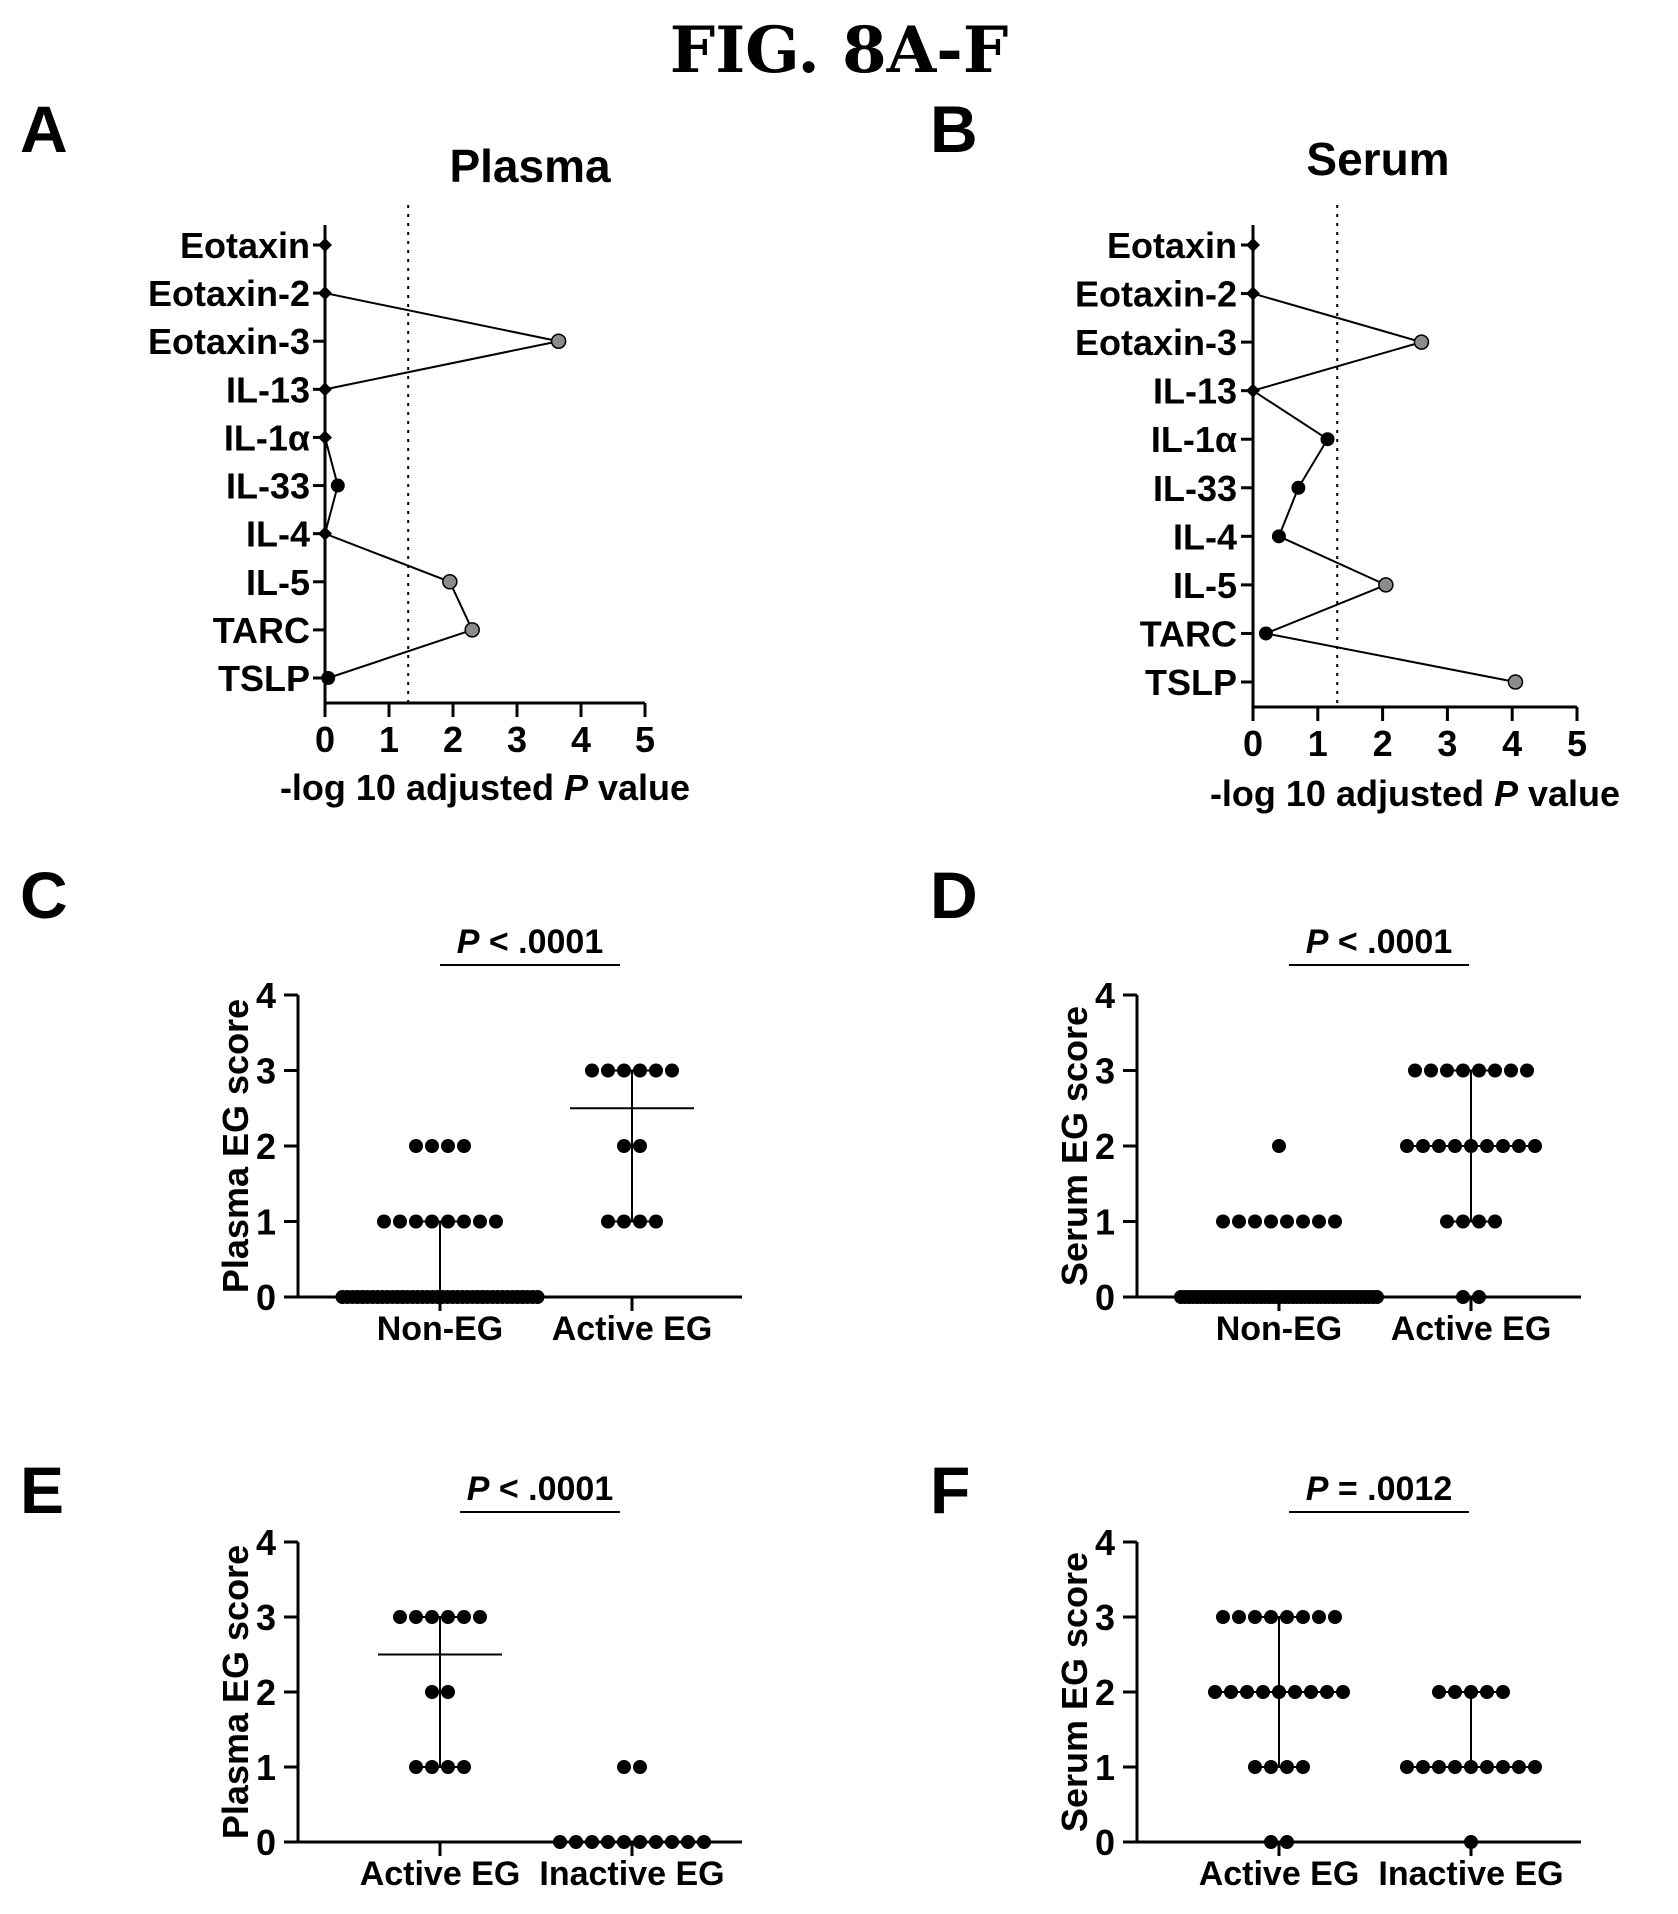  Describe the element at coordinates (1379, 1489) in the screenshot. I see `p-value-label: P = .0012` at that location.